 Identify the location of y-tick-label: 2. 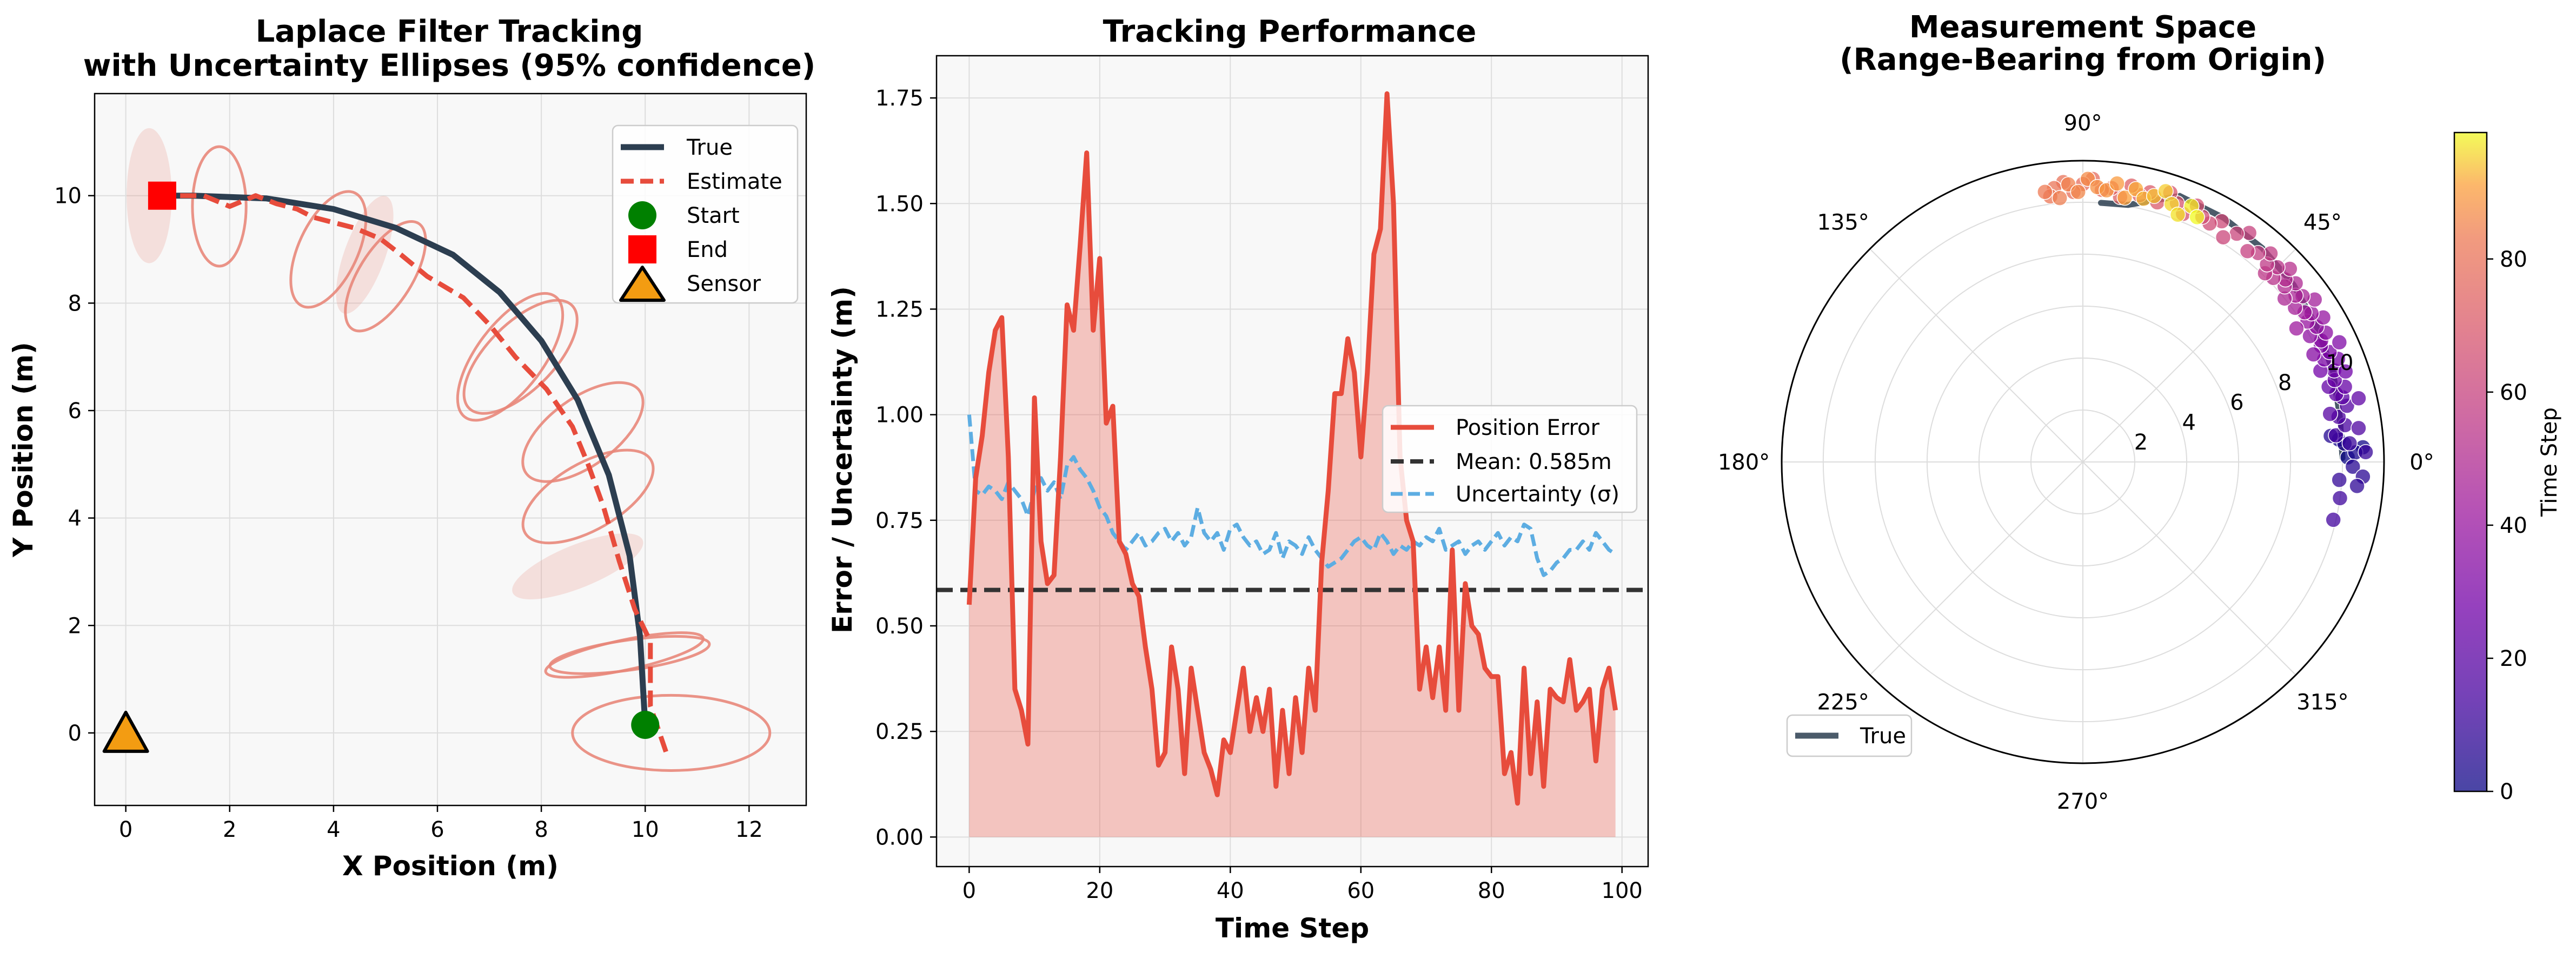
(75, 625).